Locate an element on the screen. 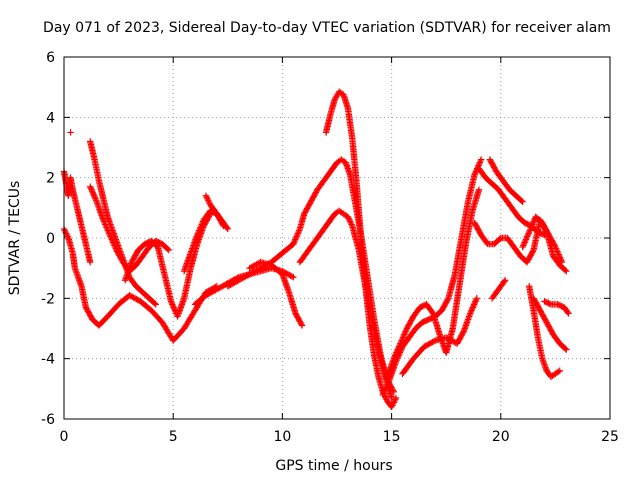 The image size is (640, 480). y-tick-label: 4 is located at coordinates (50, 118).